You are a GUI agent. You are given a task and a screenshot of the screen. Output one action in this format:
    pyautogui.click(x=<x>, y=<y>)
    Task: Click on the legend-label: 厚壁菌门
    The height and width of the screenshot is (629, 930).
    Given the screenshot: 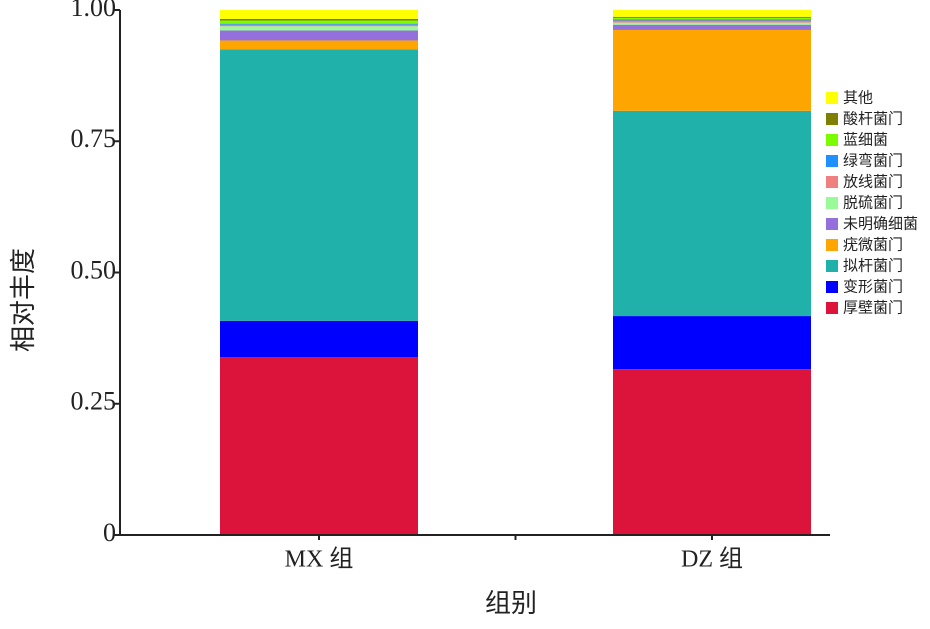 What is the action you would take?
    pyautogui.click(x=873, y=308)
    